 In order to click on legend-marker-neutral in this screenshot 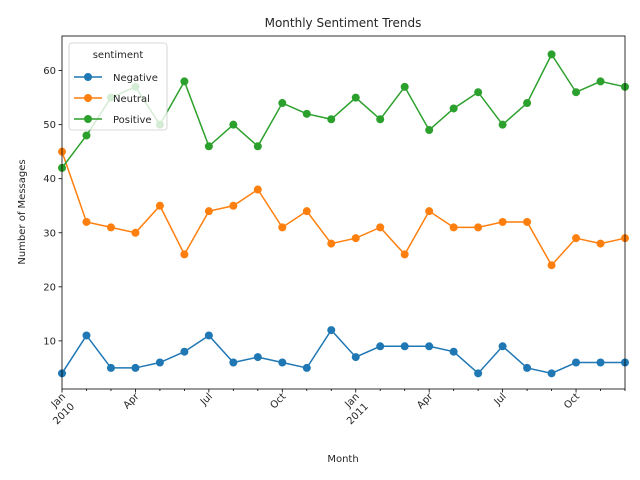, I will do `click(88, 98)`.